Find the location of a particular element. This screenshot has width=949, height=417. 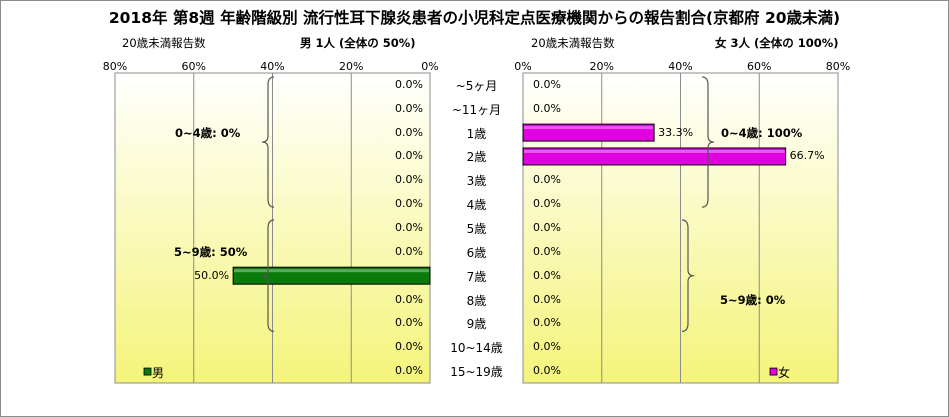

male-x-tick-label: 60% is located at coordinates (193, 66).